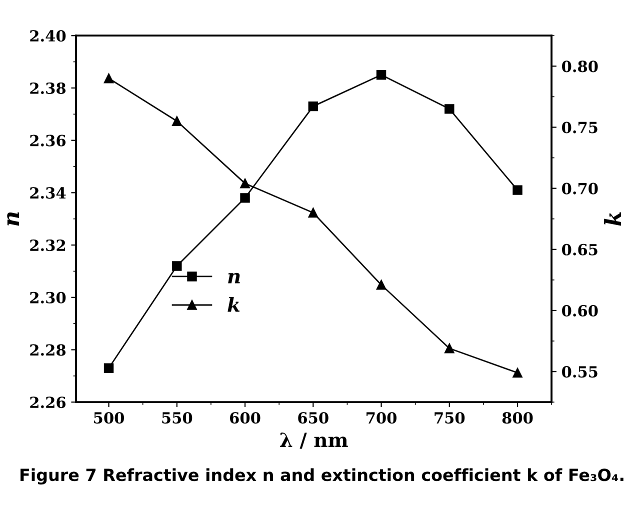 The height and width of the screenshot is (509, 634). What do you see at coordinates (13, 219) in the screenshot?
I see `y-axis-title: n` at bounding box center [13, 219].